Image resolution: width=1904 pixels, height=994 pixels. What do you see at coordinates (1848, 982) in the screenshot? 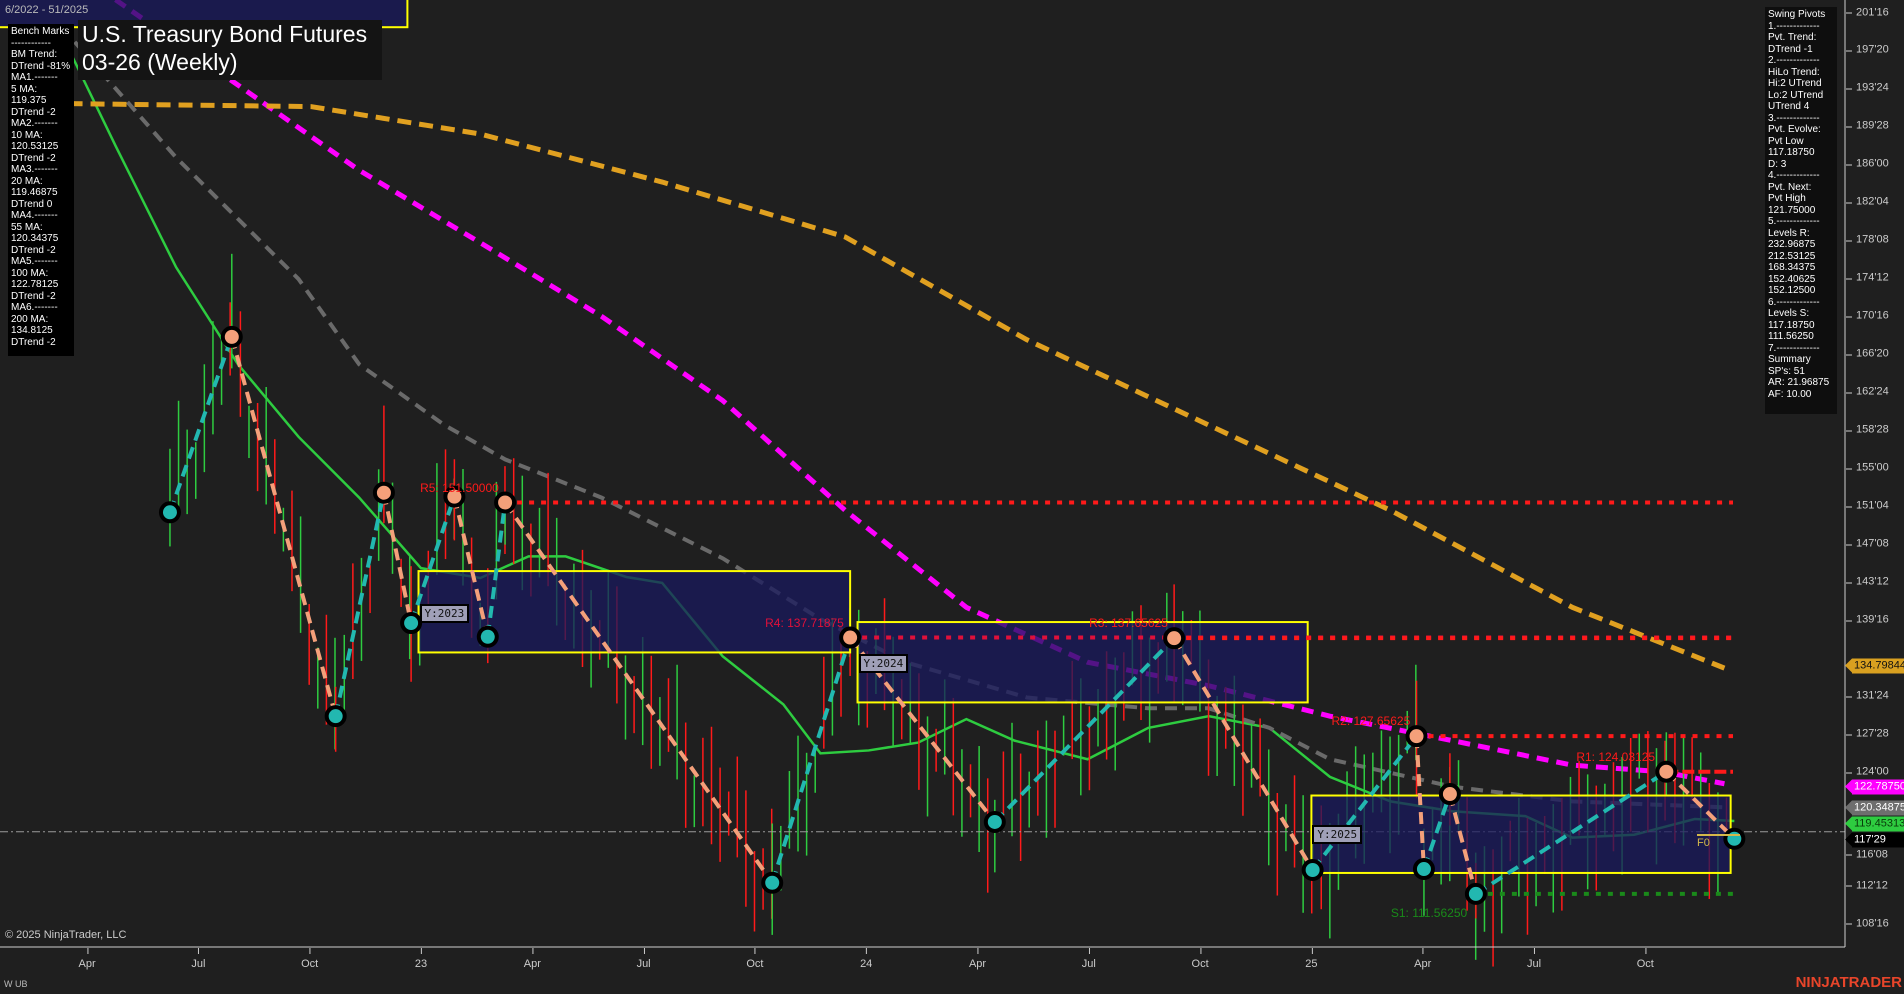
I see `ninjatrader-logo: NINJATRADER` at bounding box center [1848, 982].